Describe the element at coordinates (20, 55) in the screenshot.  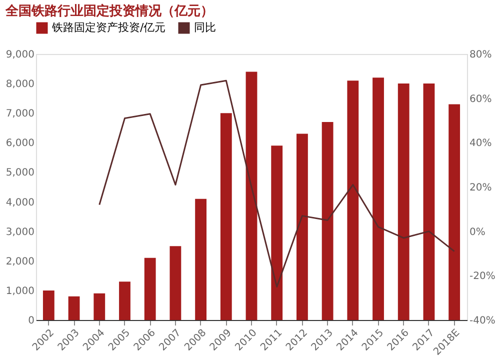
I see `y-tick-label: 9,000` at that location.